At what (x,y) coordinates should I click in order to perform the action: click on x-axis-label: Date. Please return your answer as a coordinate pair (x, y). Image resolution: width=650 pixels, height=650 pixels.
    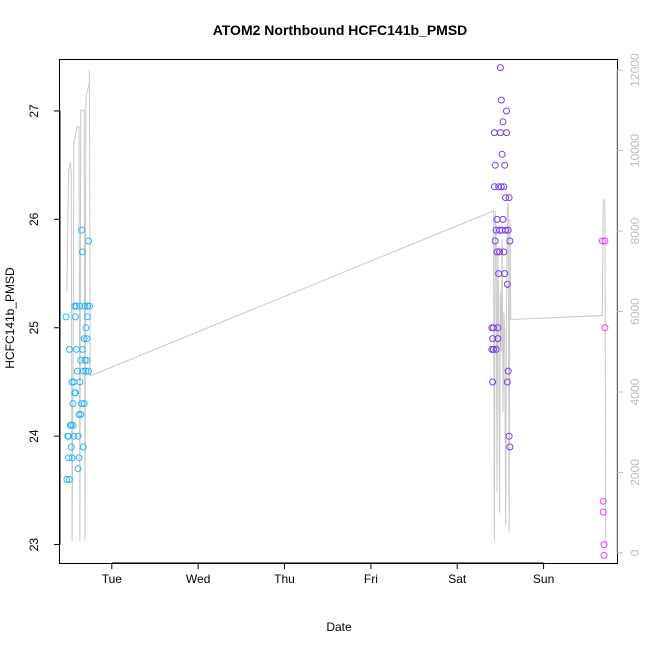
    Looking at the image, I should click on (339, 627).